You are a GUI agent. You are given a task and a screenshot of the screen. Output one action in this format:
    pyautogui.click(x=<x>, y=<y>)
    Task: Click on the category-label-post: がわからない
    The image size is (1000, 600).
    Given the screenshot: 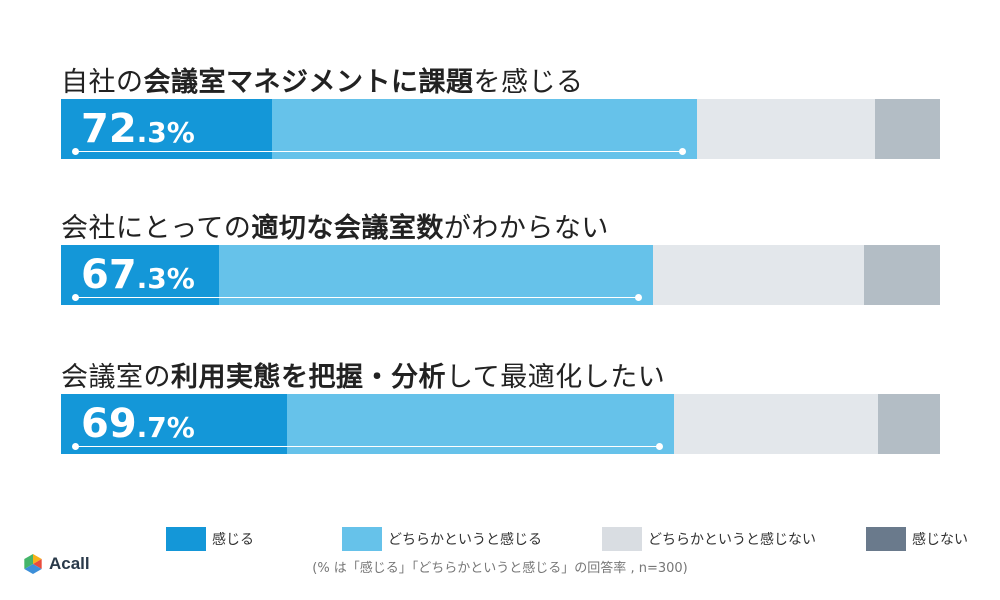 What is the action you would take?
    pyautogui.click(x=526, y=228)
    